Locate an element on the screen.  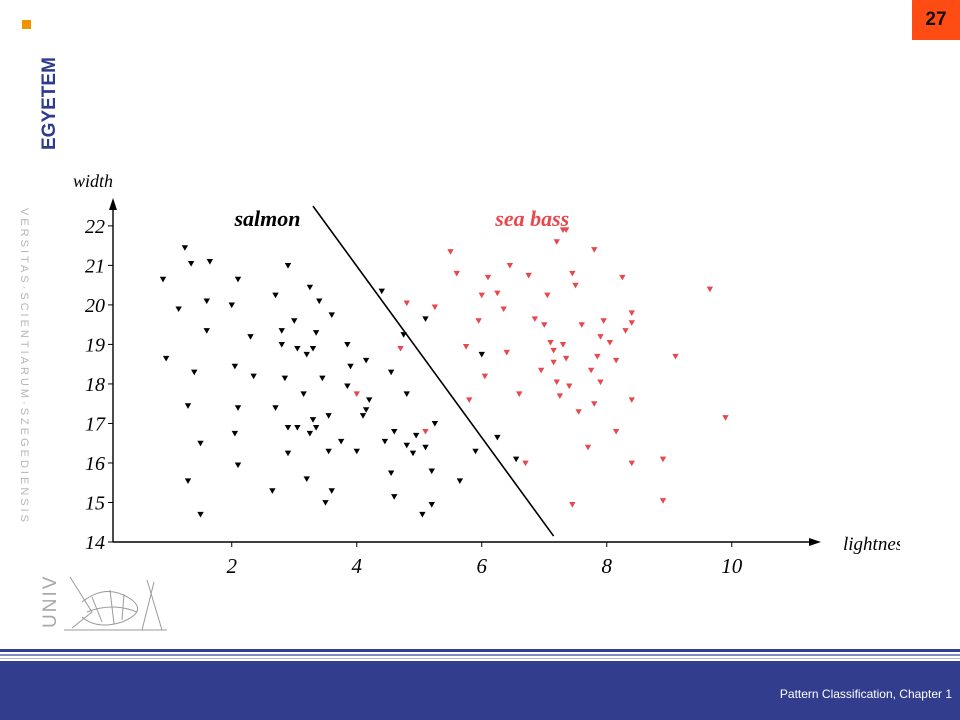
footer-bar: Pattern Classification, Chapter 1 is located at coordinates (480, 690).